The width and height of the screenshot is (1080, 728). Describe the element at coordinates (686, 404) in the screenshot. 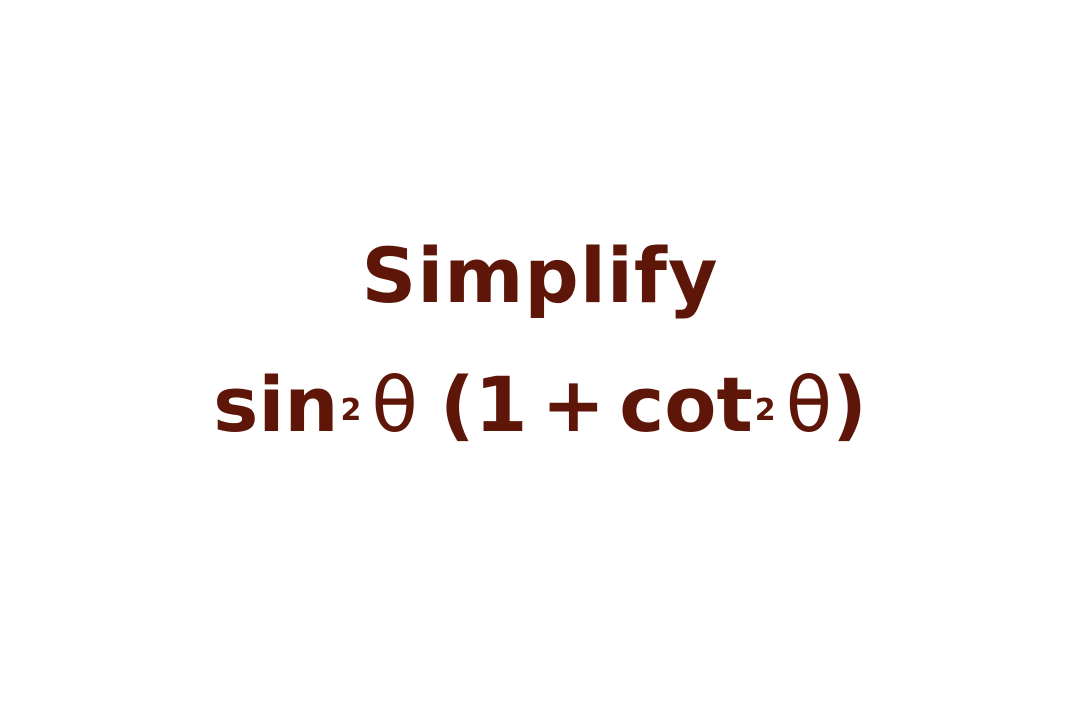

I see `cot-function: cot` at that location.